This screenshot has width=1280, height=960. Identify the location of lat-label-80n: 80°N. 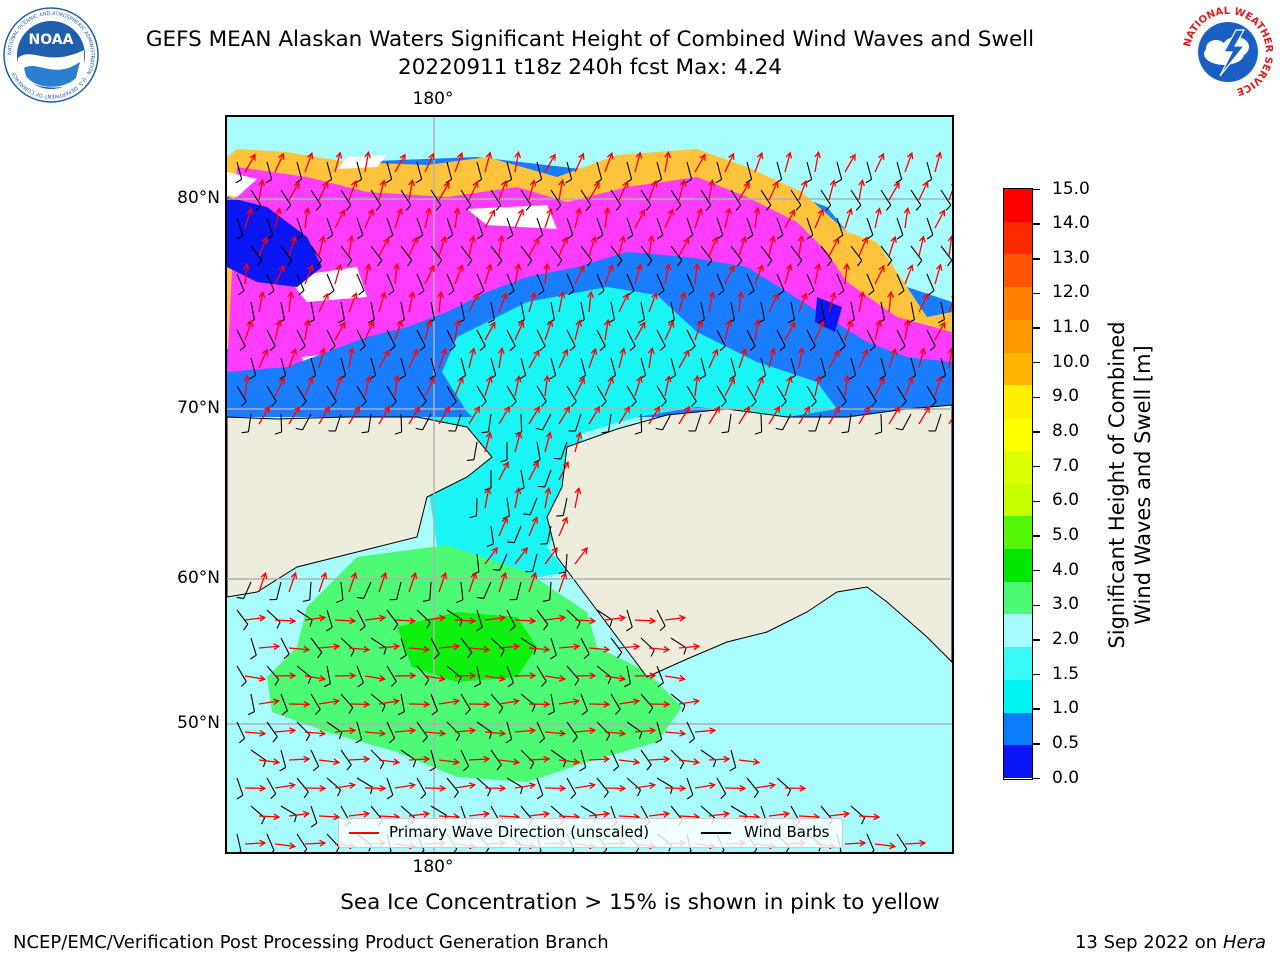
(198, 198).